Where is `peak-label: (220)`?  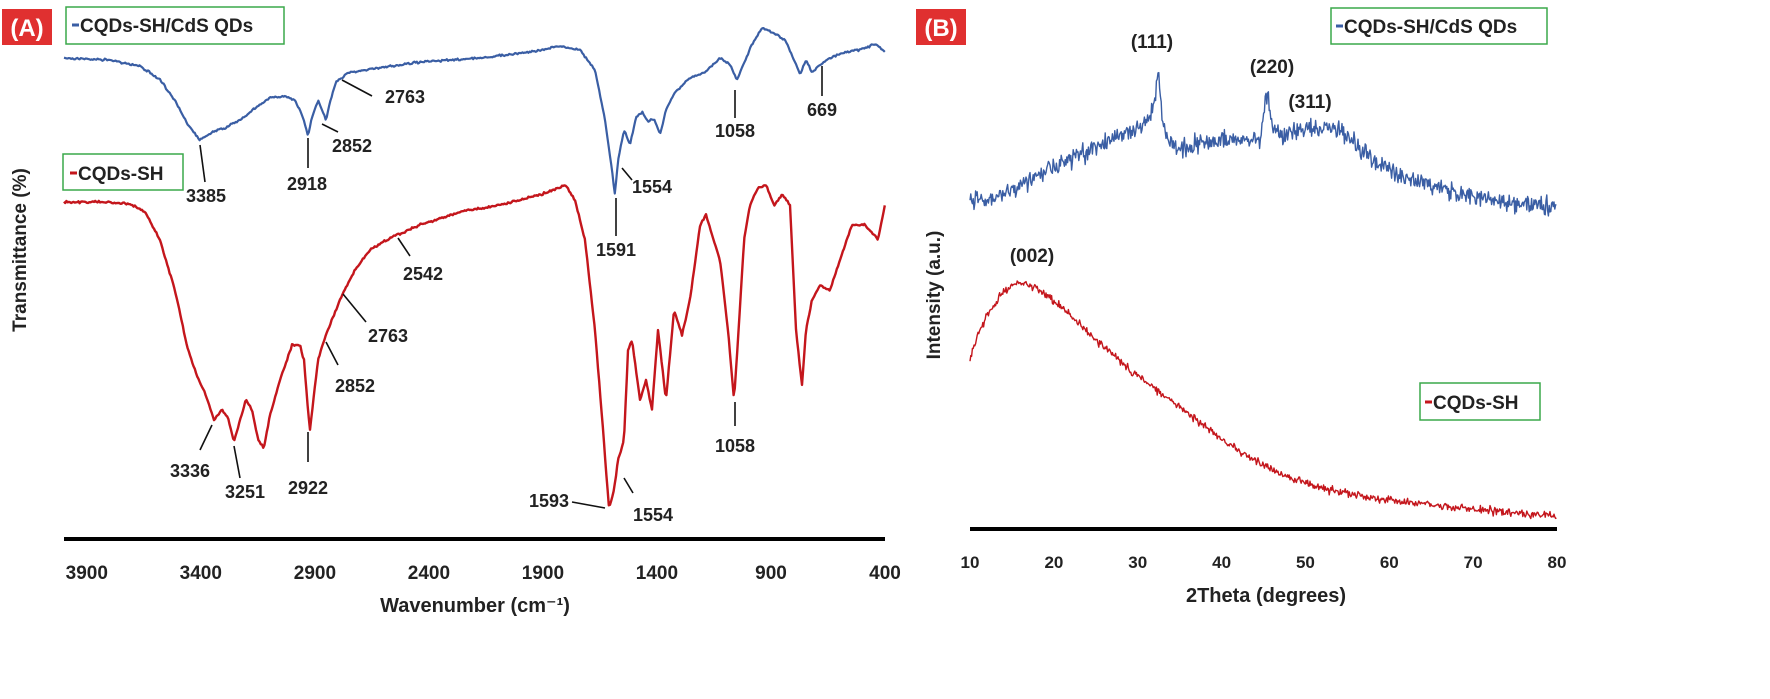
peak-label: (220) is located at coordinates (1272, 67).